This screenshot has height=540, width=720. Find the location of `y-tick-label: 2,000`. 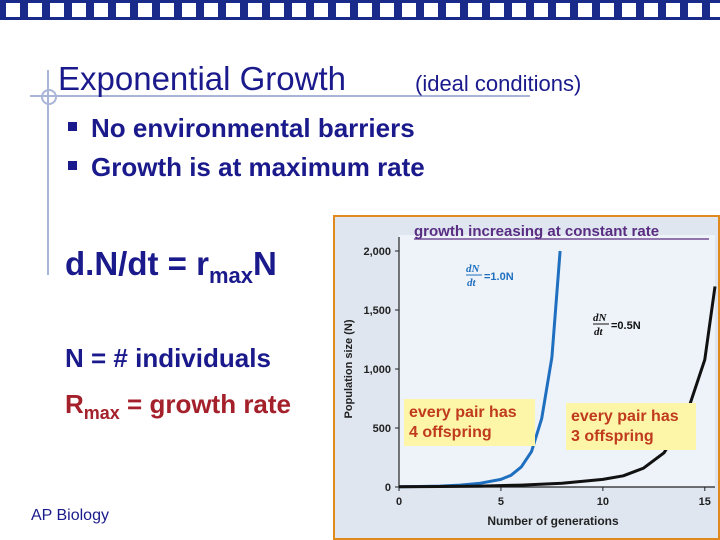

y-tick-label: 2,000 is located at coordinates (377, 252).